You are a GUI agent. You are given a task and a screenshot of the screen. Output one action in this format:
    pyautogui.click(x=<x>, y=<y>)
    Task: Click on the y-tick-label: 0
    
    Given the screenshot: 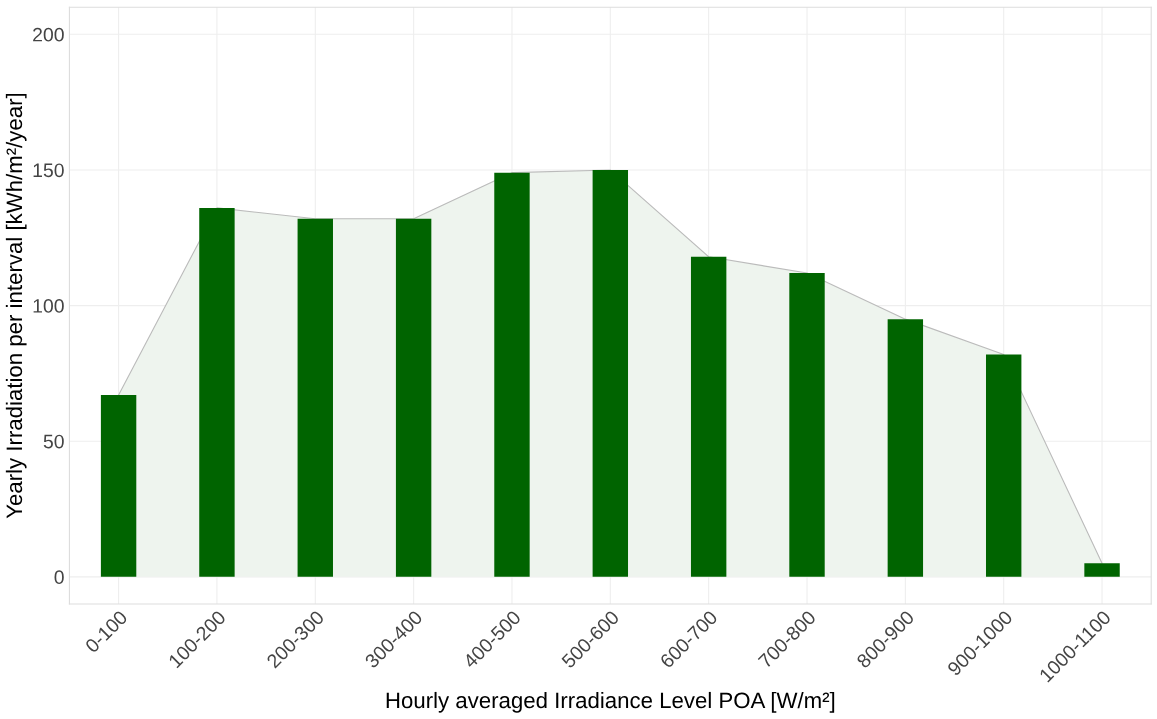 What is the action you would take?
    pyautogui.click(x=59, y=577)
    